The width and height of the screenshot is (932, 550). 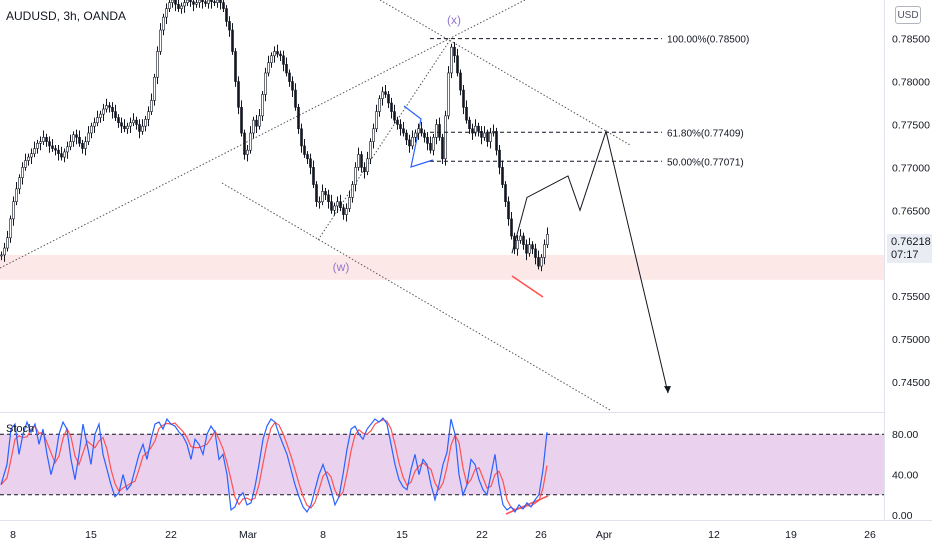 What do you see at coordinates (248, 535) in the screenshot?
I see `time-tick-label: Mar` at bounding box center [248, 535].